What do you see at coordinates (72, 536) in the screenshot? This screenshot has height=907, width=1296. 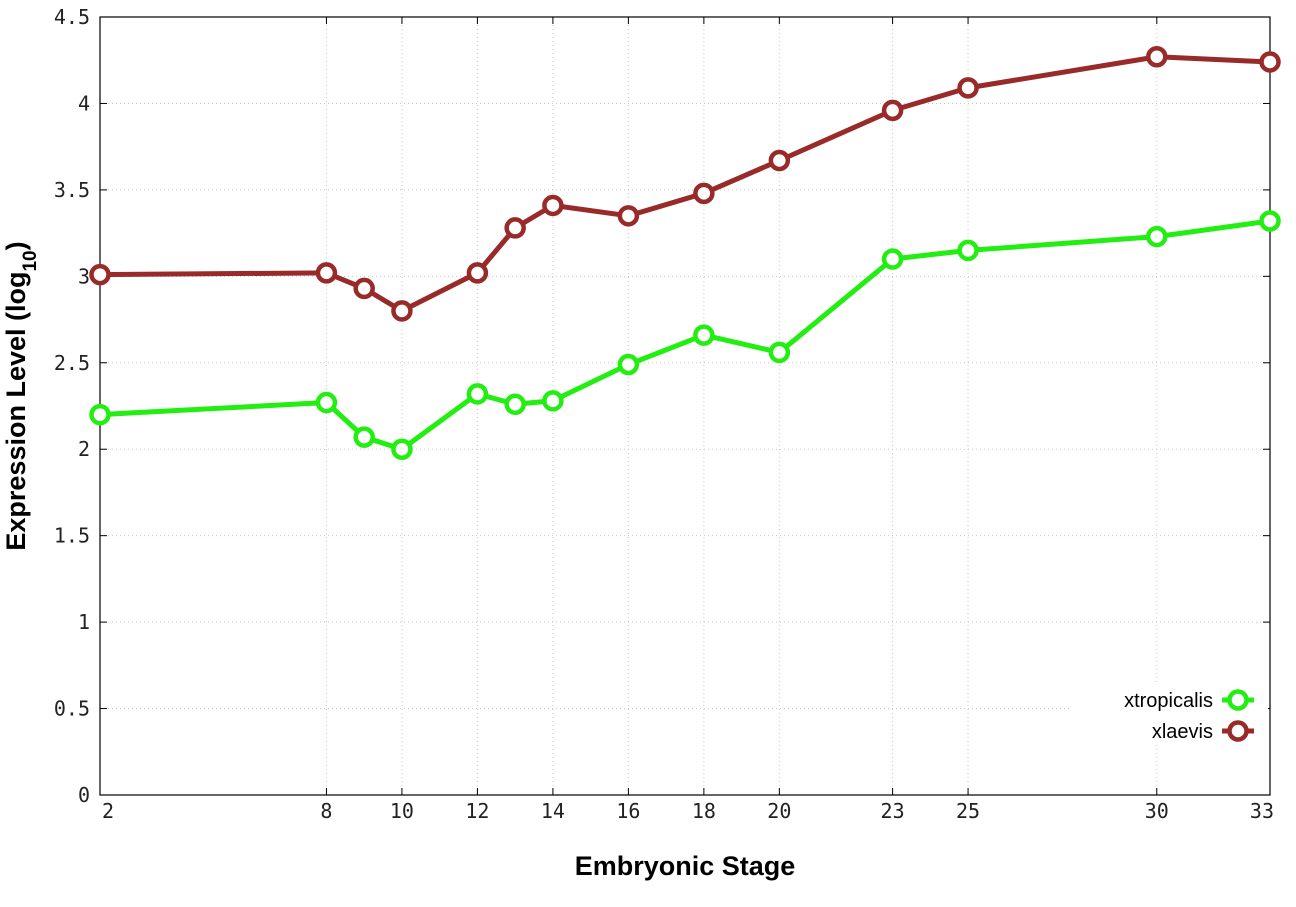 I see `y-tick-label: 1.5` at bounding box center [72, 536].